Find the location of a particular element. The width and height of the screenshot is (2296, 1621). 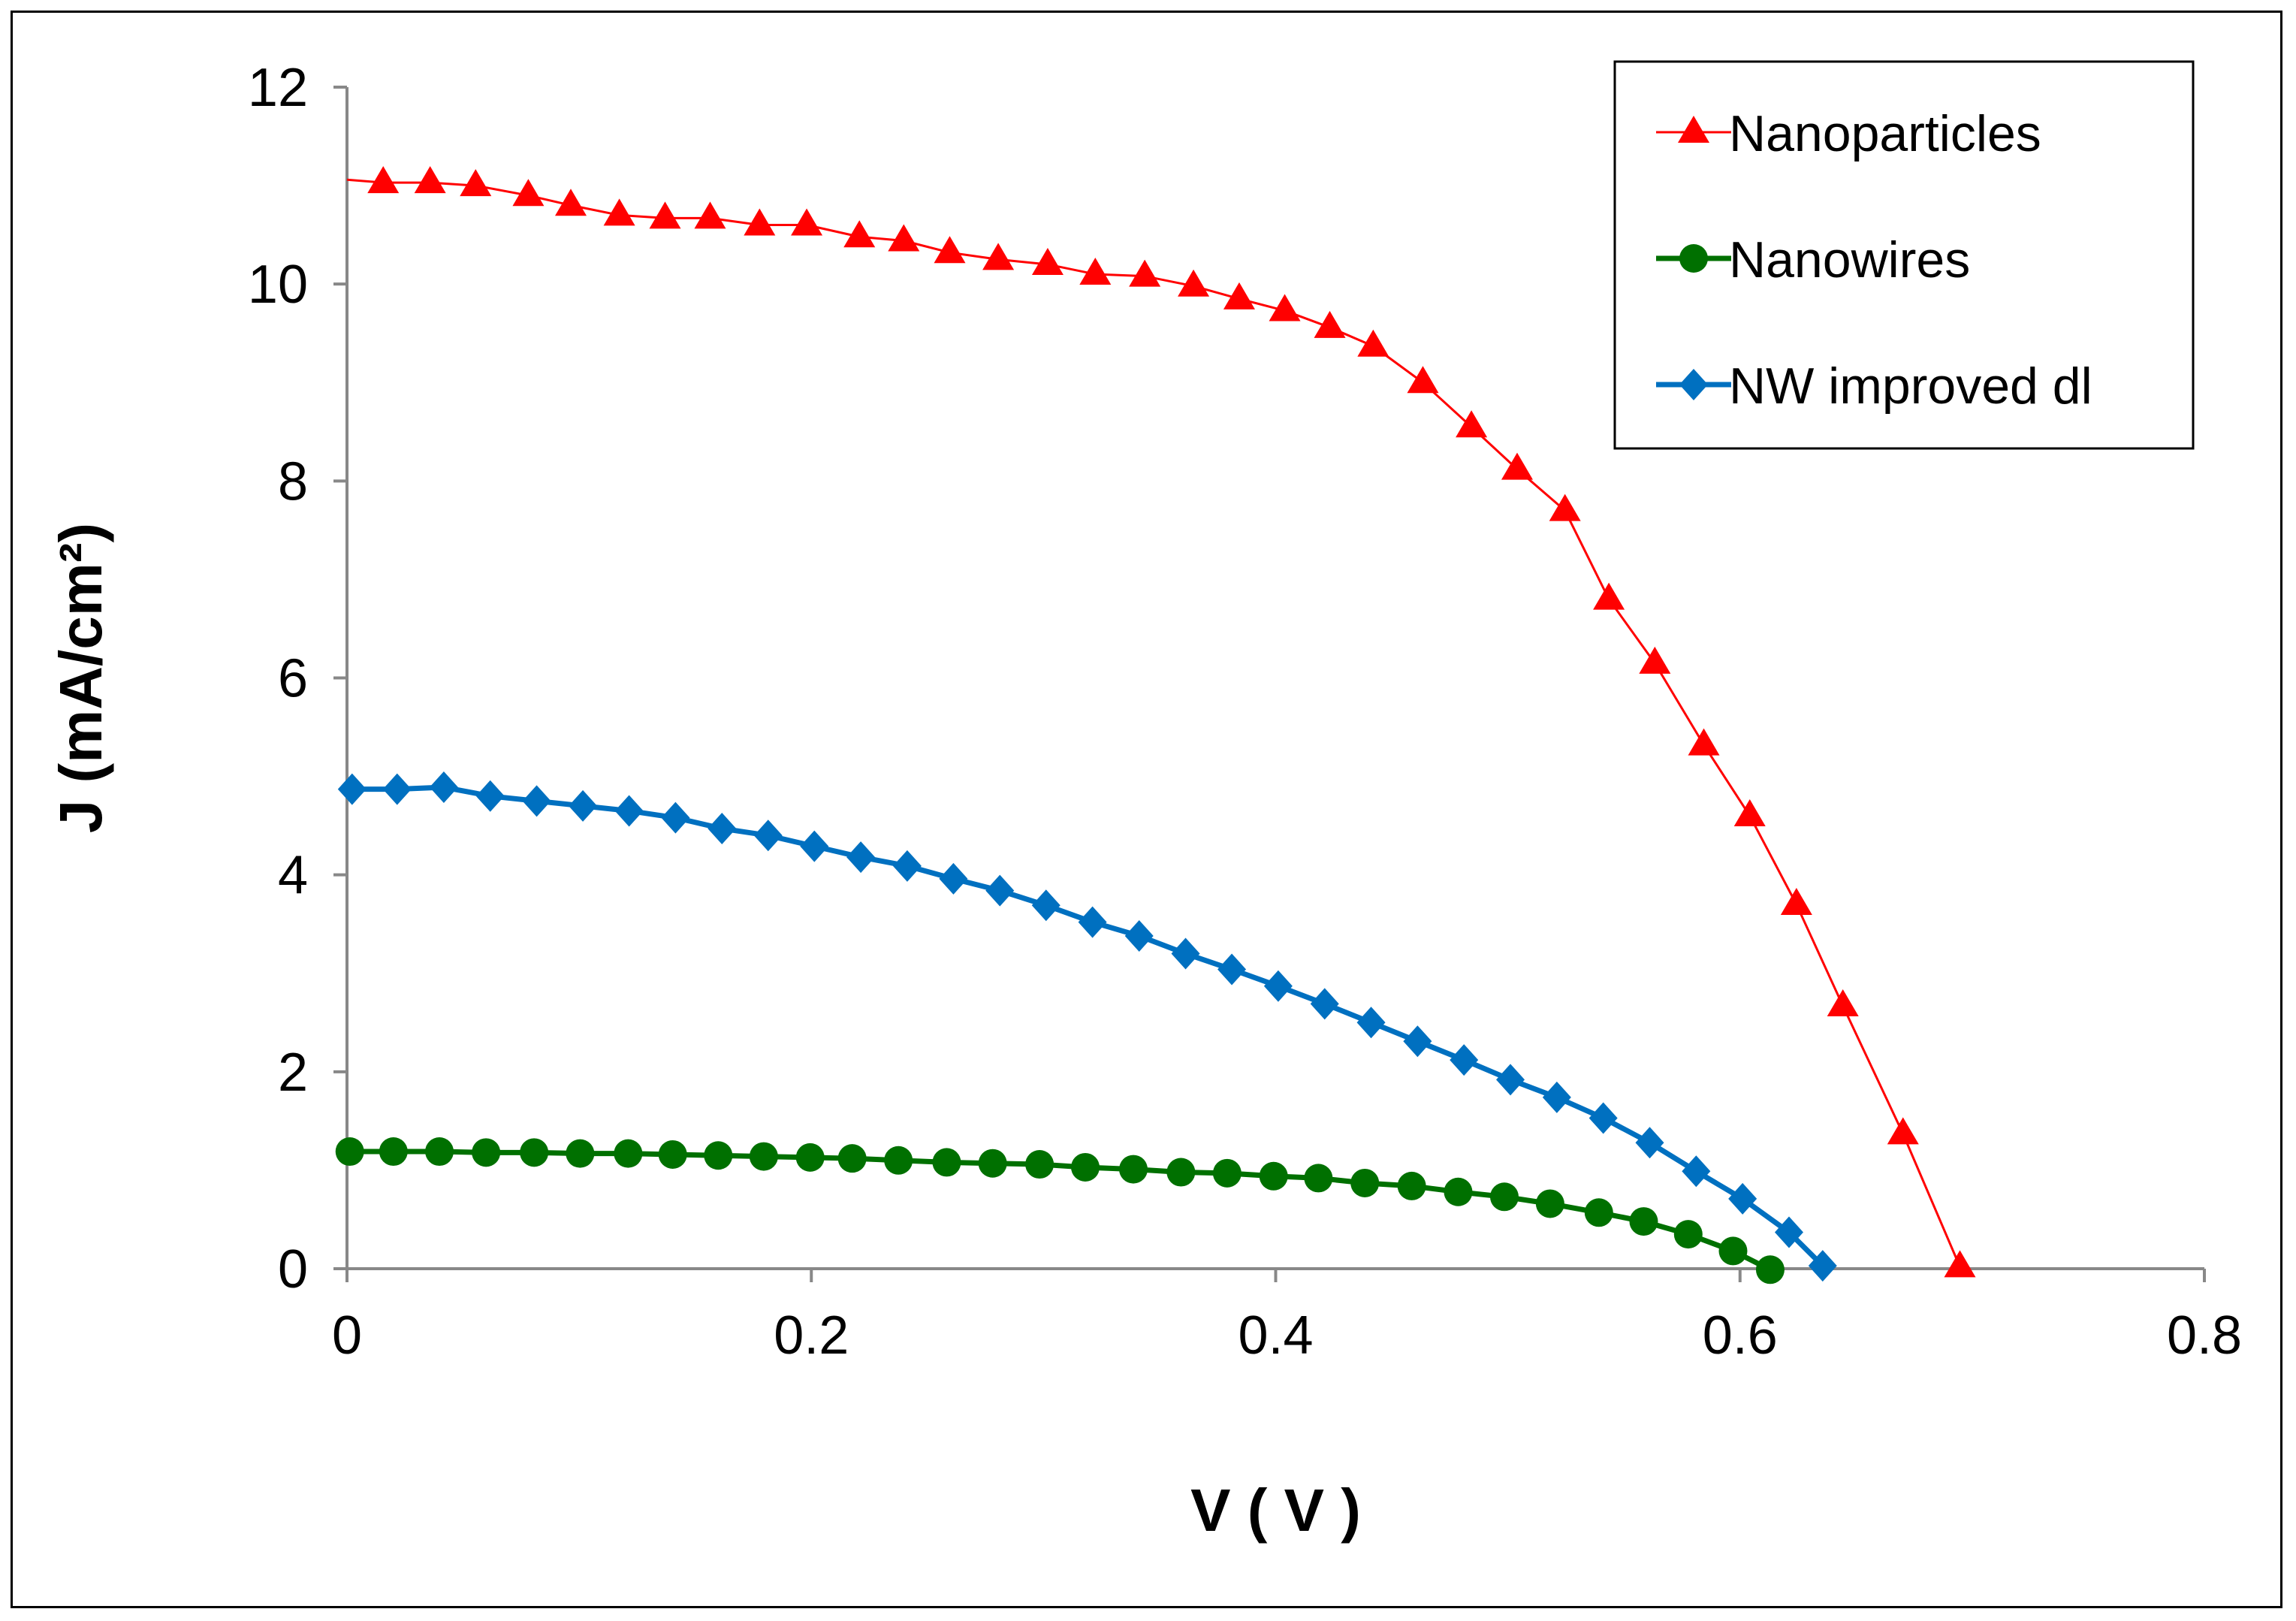

x-tick-label: 0 is located at coordinates (347, 1336).